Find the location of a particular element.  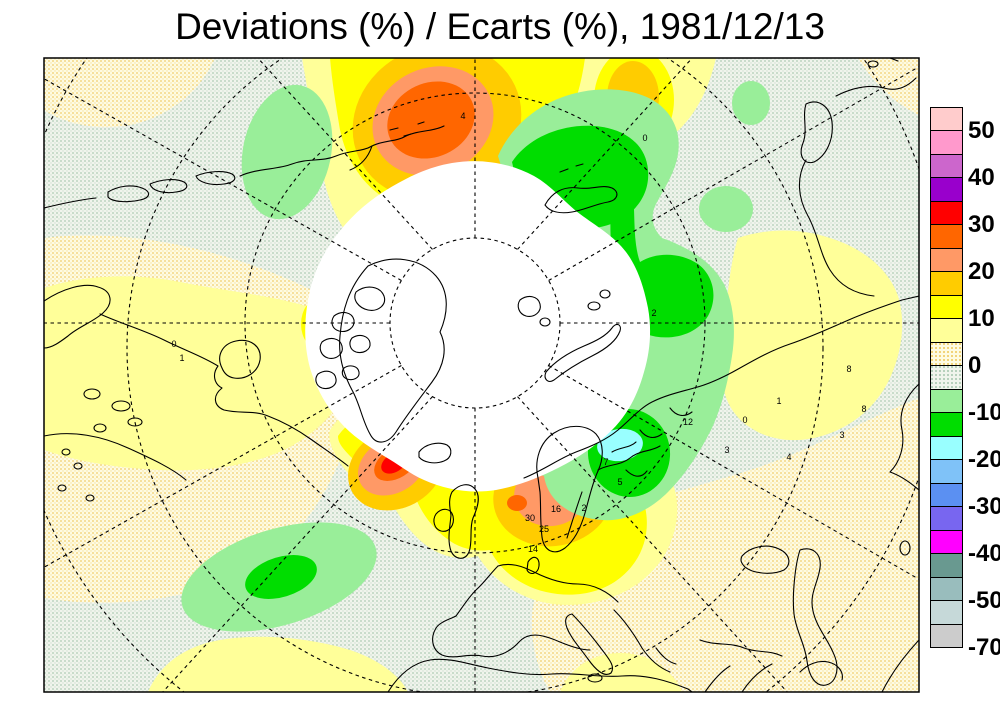

legend-label: 0 is located at coordinates (975, 365).